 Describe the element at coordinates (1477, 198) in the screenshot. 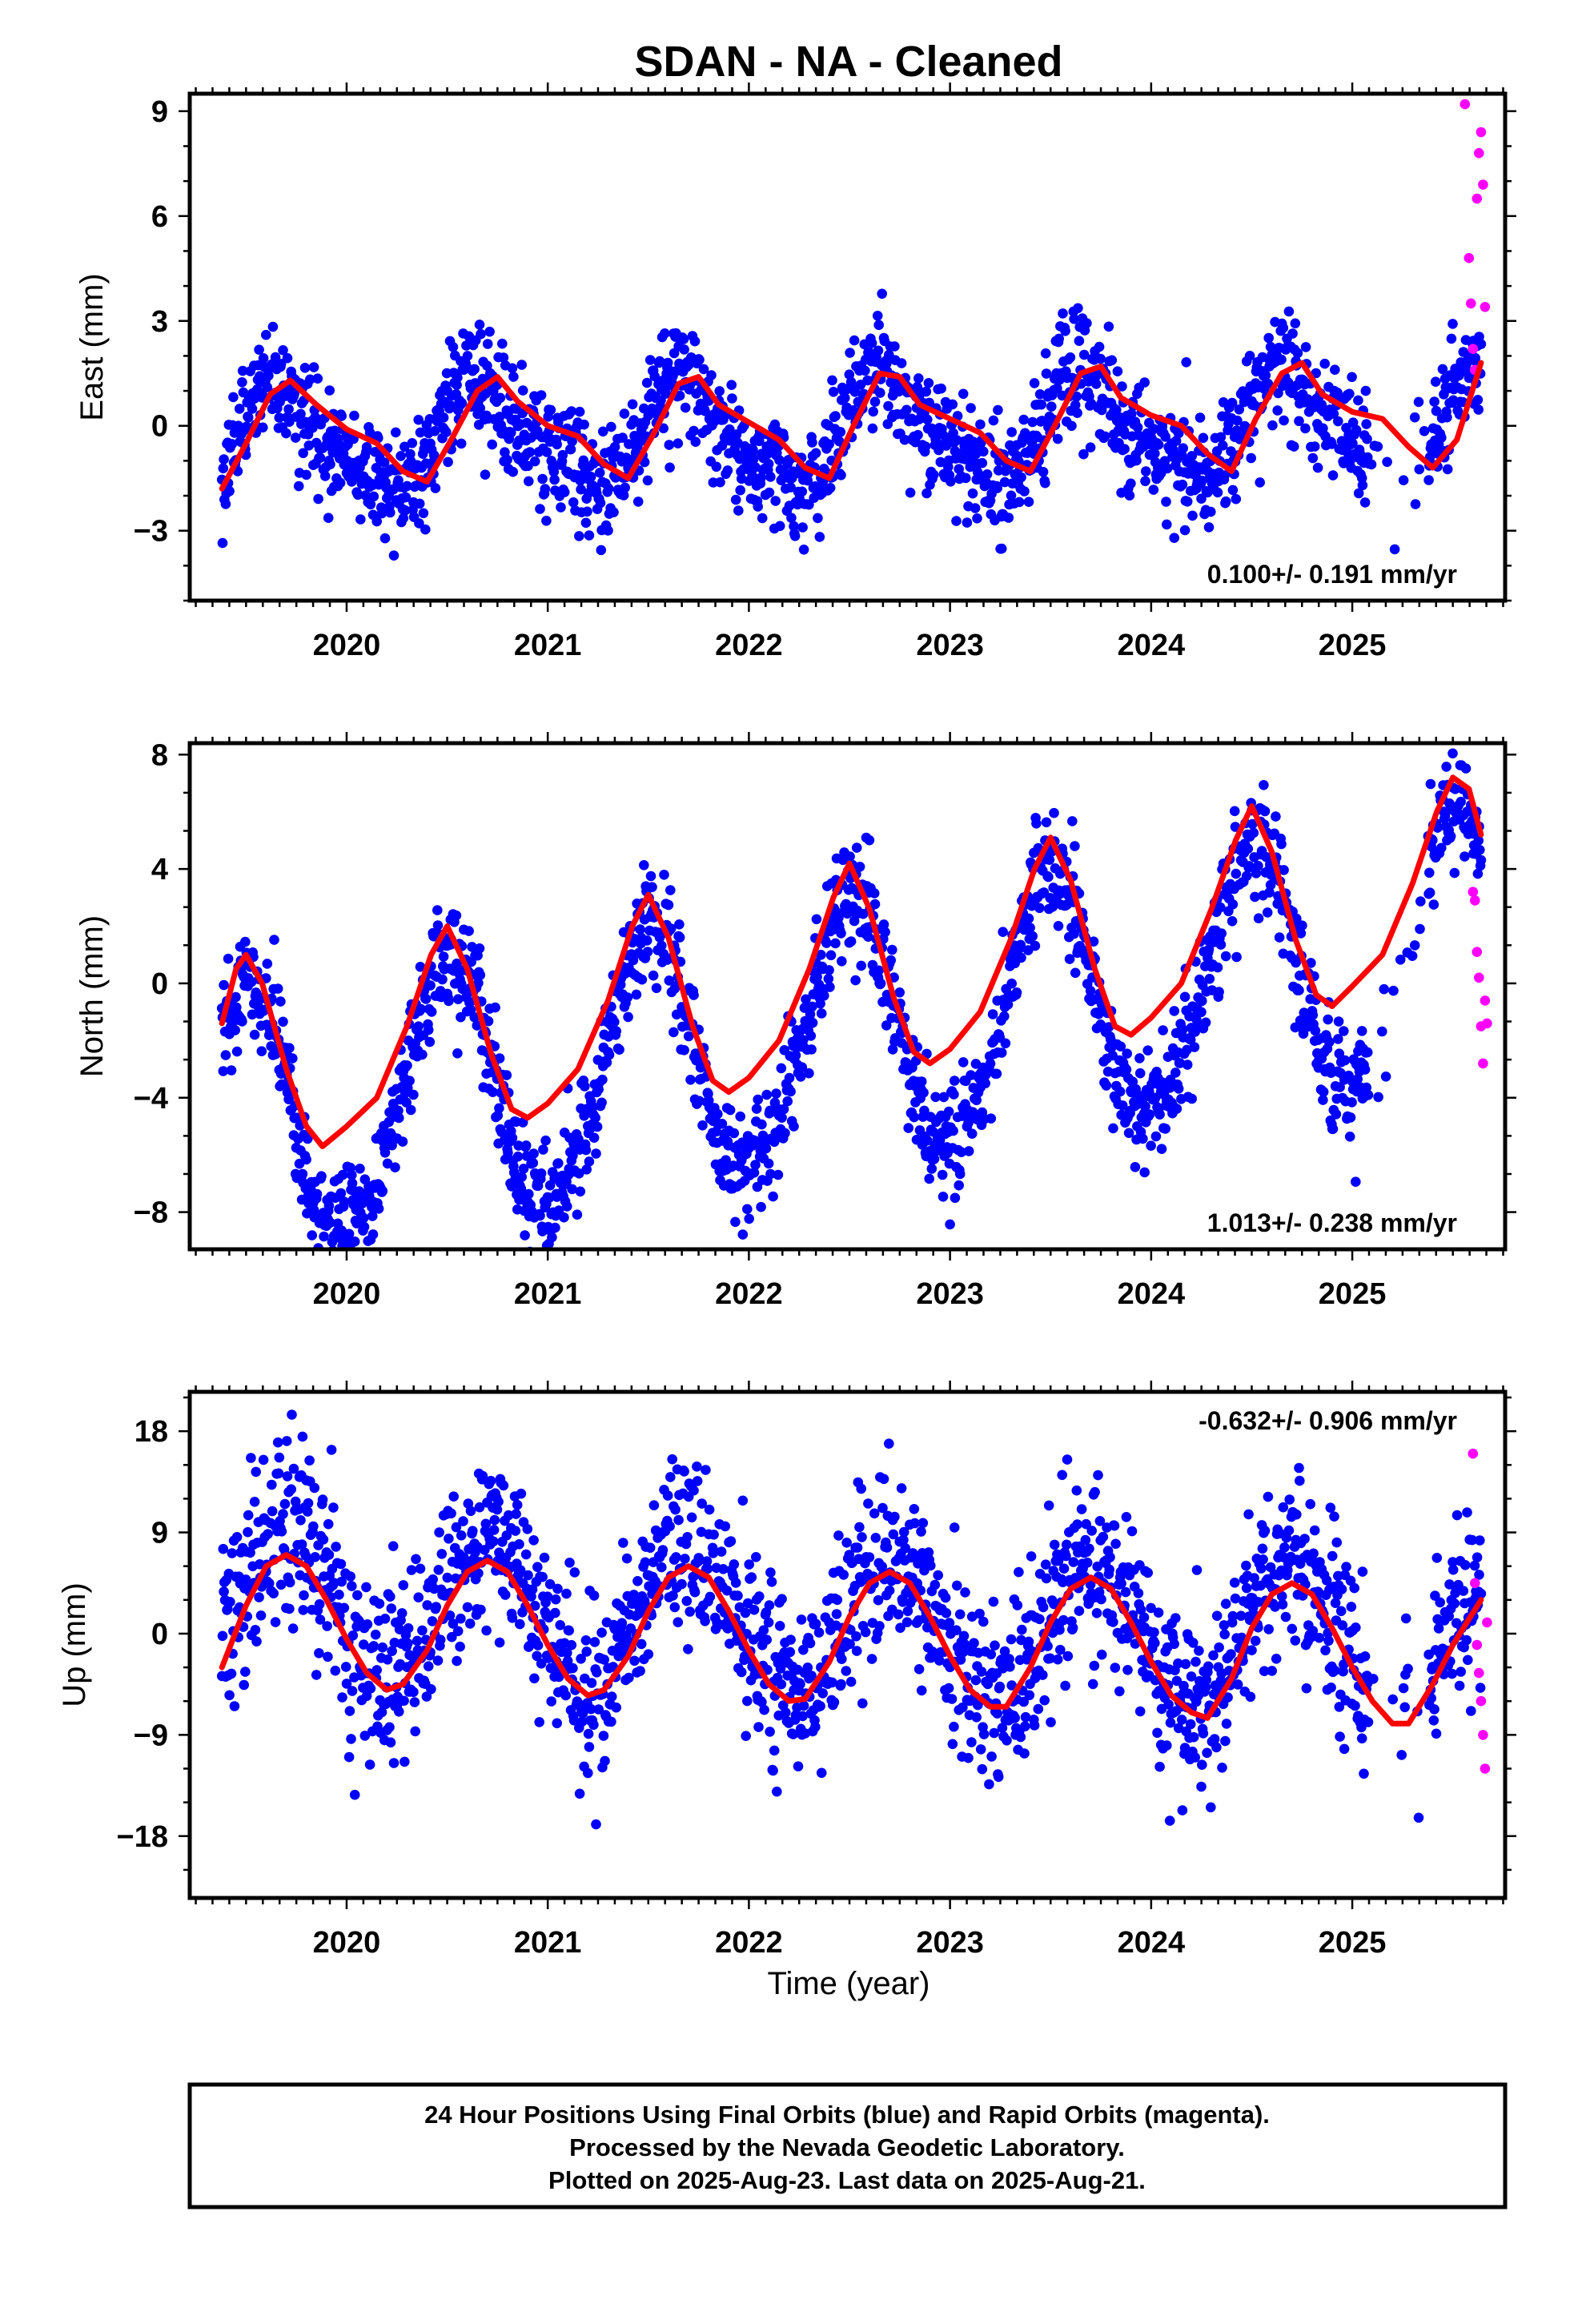

I see `rapid-point` at that location.